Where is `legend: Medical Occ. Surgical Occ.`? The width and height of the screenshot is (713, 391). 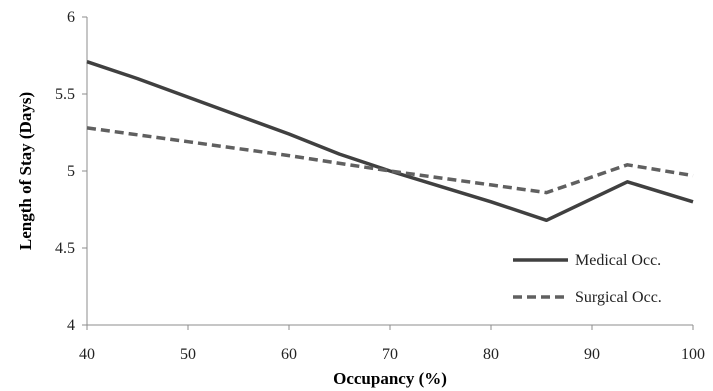
legend: Medical Occ. Surgical Occ. is located at coordinates (587, 279).